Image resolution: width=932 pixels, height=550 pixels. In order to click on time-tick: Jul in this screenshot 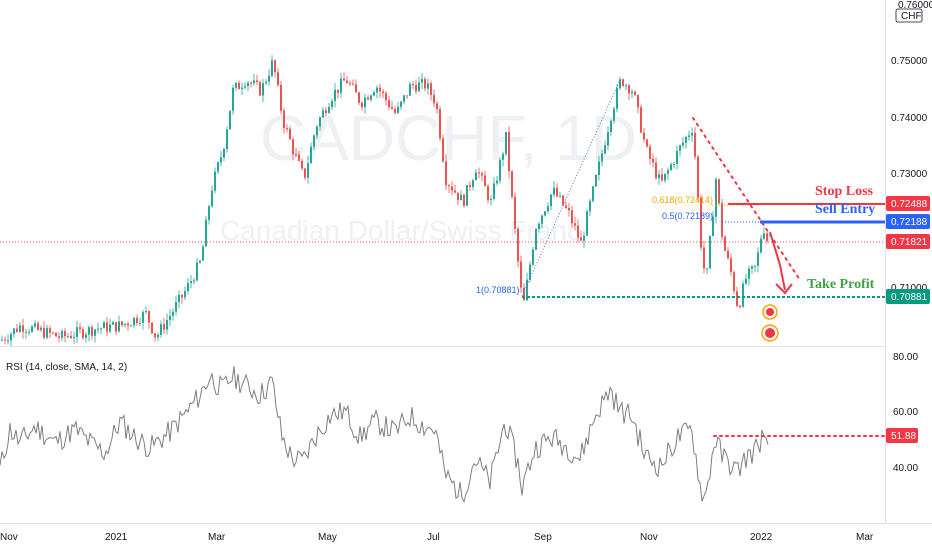, I will do `click(433, 537)`.